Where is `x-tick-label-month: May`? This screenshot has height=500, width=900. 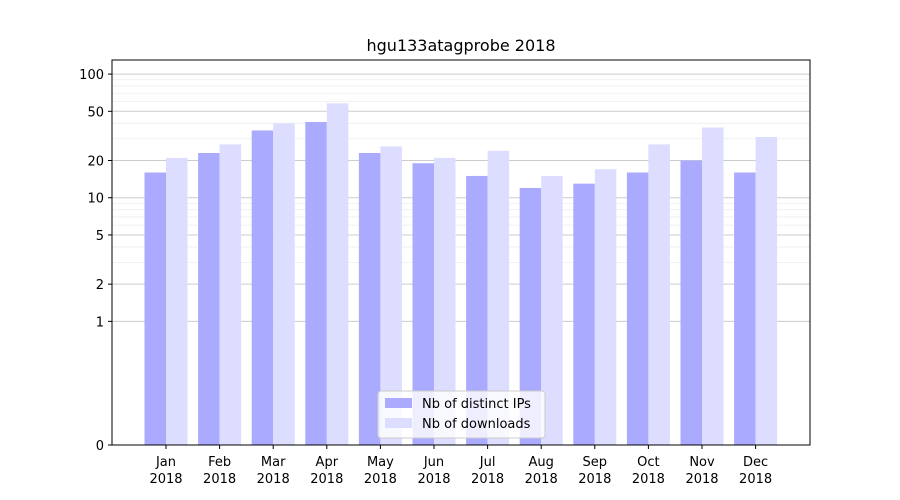
x-tick-label-month: May is located at coordinates (380, 462).